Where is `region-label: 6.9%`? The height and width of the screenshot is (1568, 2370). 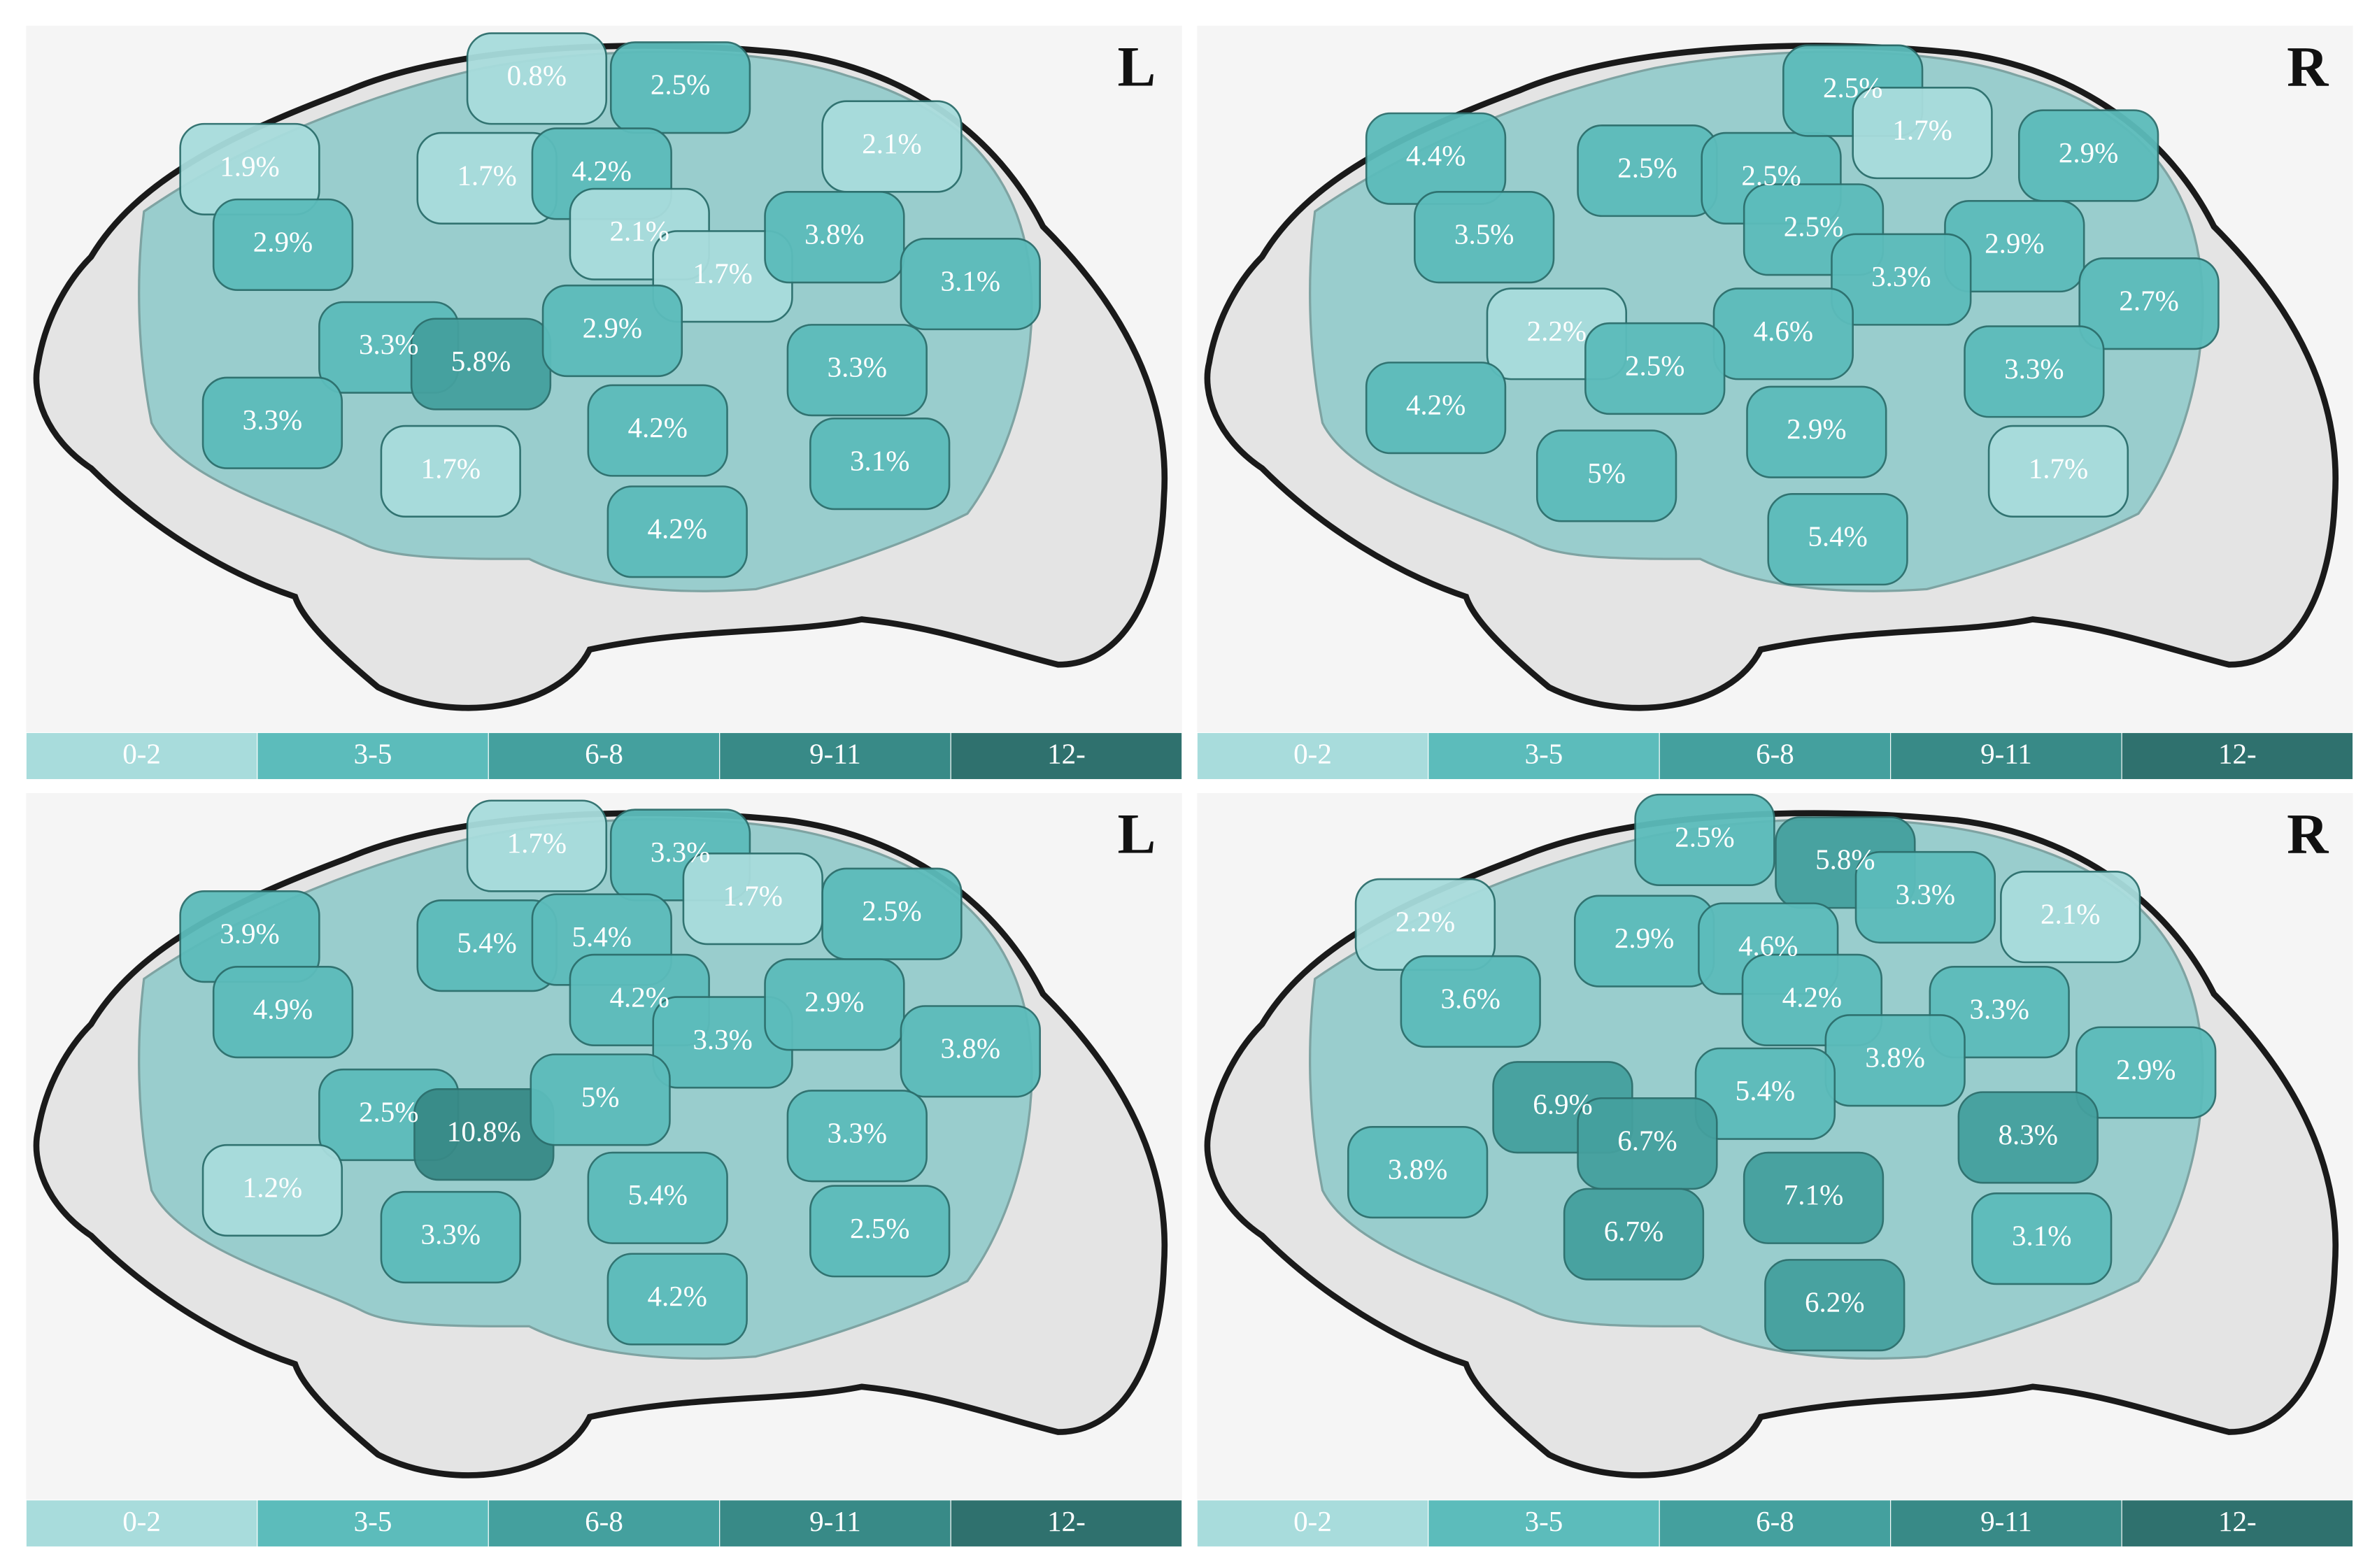 region-label: 6.9% is located at coordinates (1562, 1104).